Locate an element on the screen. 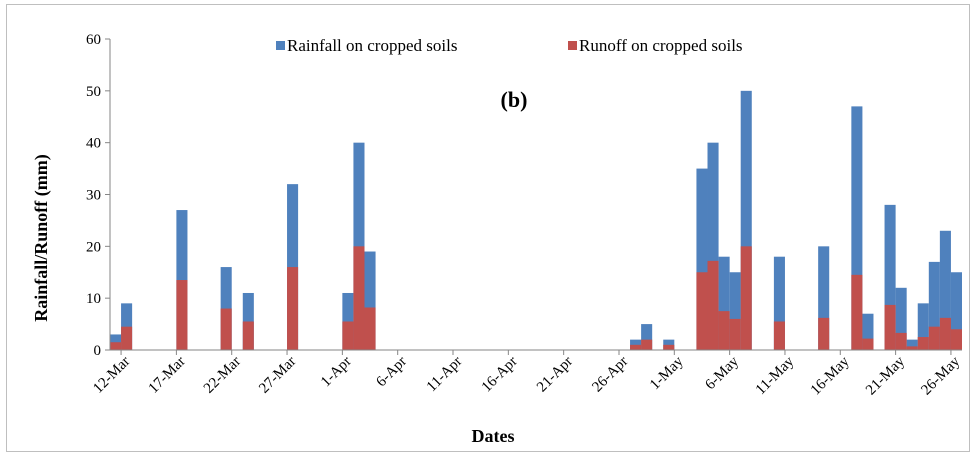 The height and width of the screenshot is (458, 978). y-tick-label: 40 is located at coordinates (93, 144).